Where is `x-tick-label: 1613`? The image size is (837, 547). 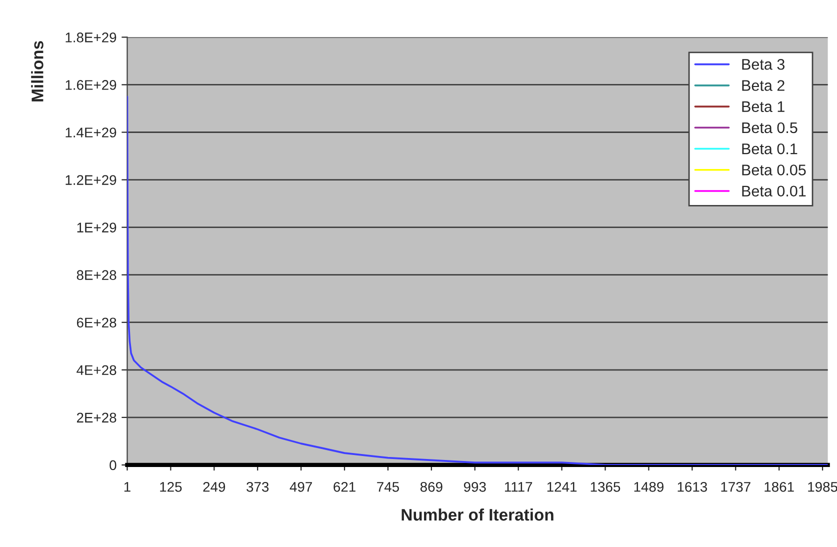 x-tick-label: 1613 is located at coordinates (693, 487).